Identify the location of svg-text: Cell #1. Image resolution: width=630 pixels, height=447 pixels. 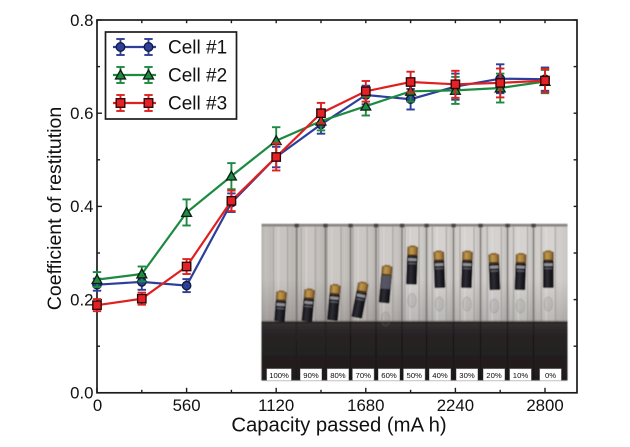
(197, 48).